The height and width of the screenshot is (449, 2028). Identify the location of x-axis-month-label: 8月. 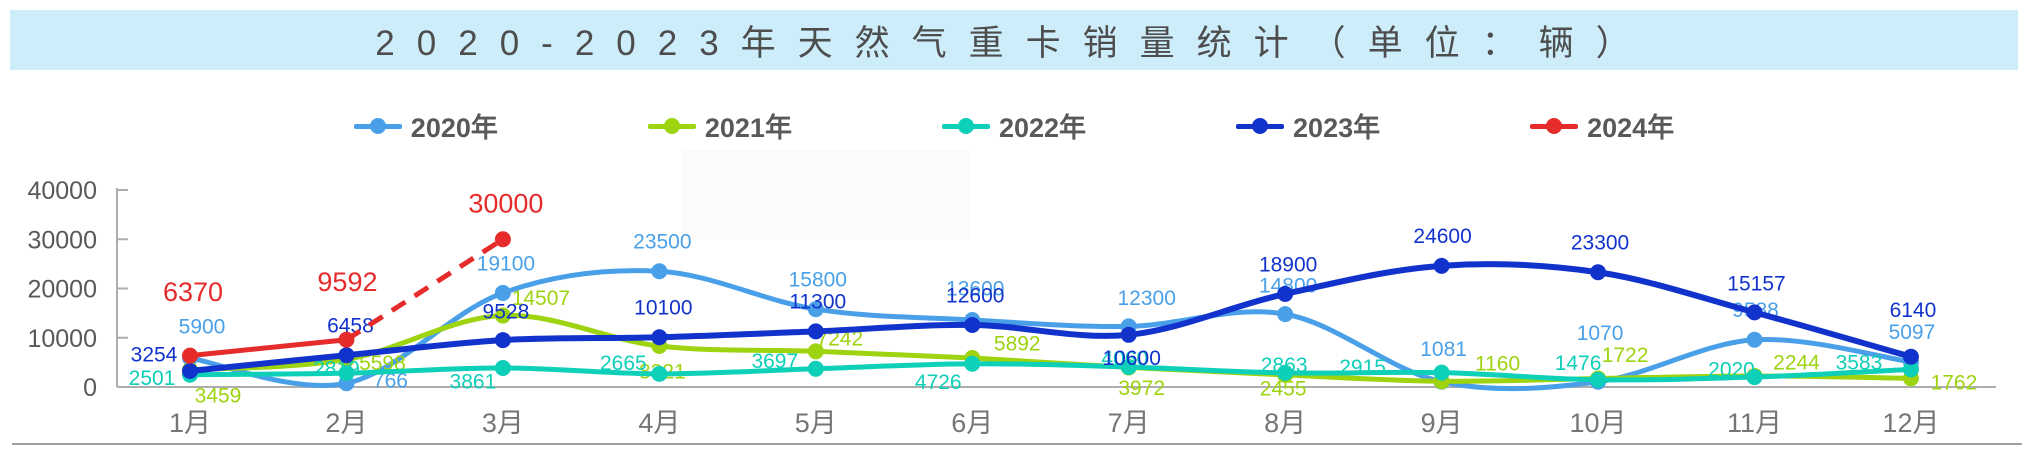
(1285, 423).